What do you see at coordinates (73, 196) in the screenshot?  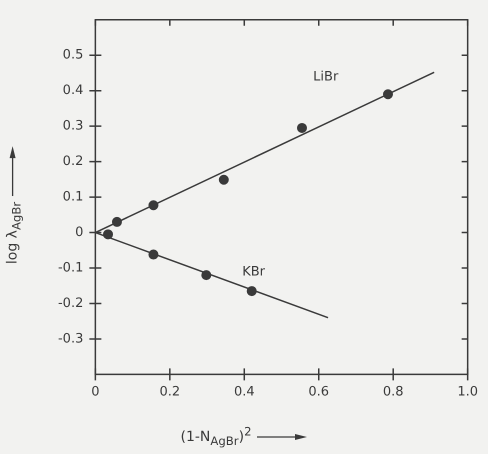 I see `y-tick-label: 0.1` at bounding box center [73, 196].